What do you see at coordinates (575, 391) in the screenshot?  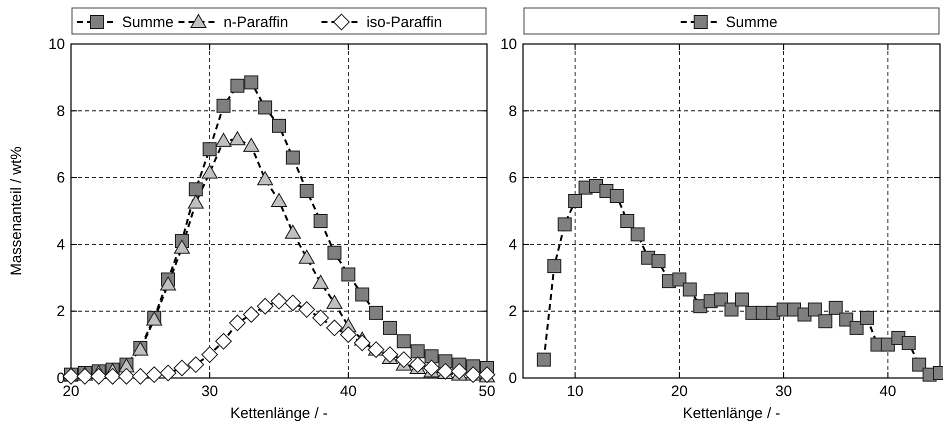 I see `x-tick-label: 10` at bounding box center [575, 391].